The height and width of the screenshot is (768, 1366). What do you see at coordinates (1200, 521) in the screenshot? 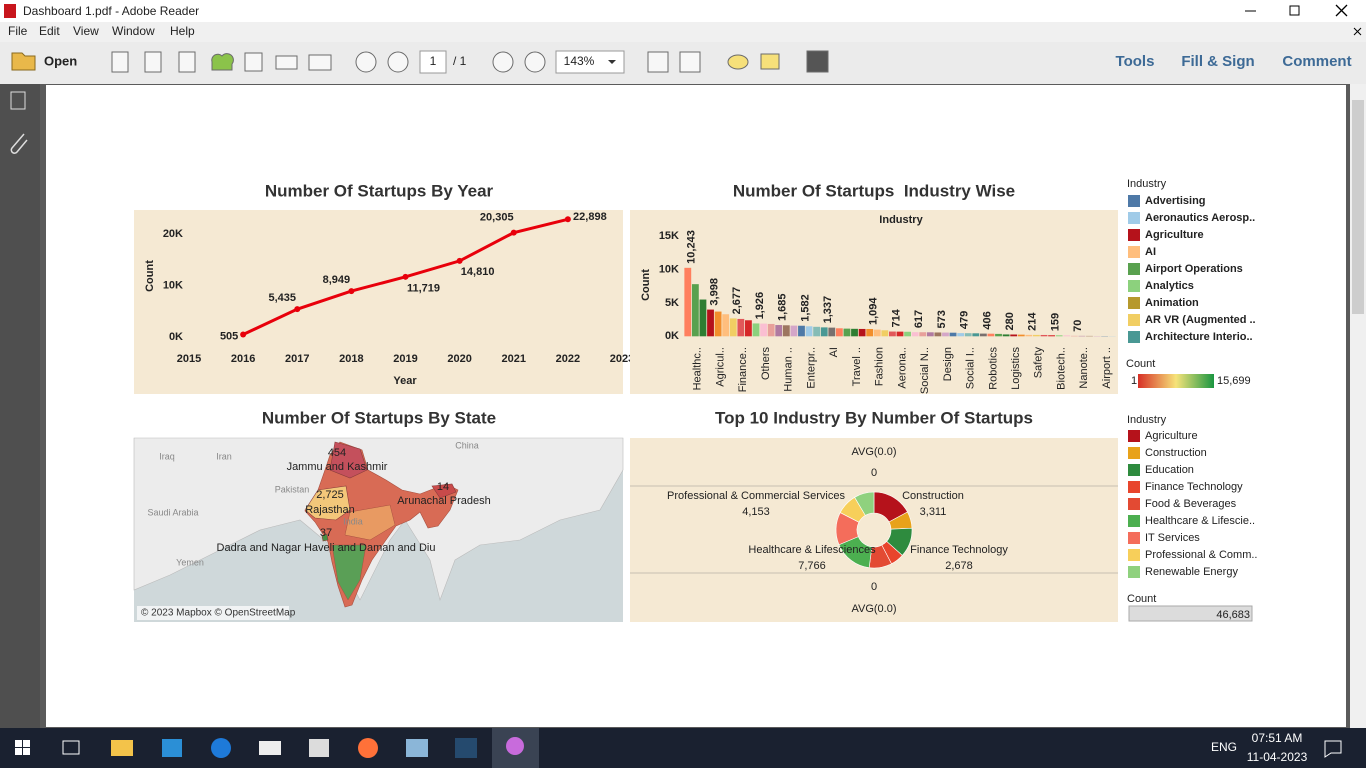
I see `legend-label: Healthcare & Lifescie..` at bounding box center [1200, 521].